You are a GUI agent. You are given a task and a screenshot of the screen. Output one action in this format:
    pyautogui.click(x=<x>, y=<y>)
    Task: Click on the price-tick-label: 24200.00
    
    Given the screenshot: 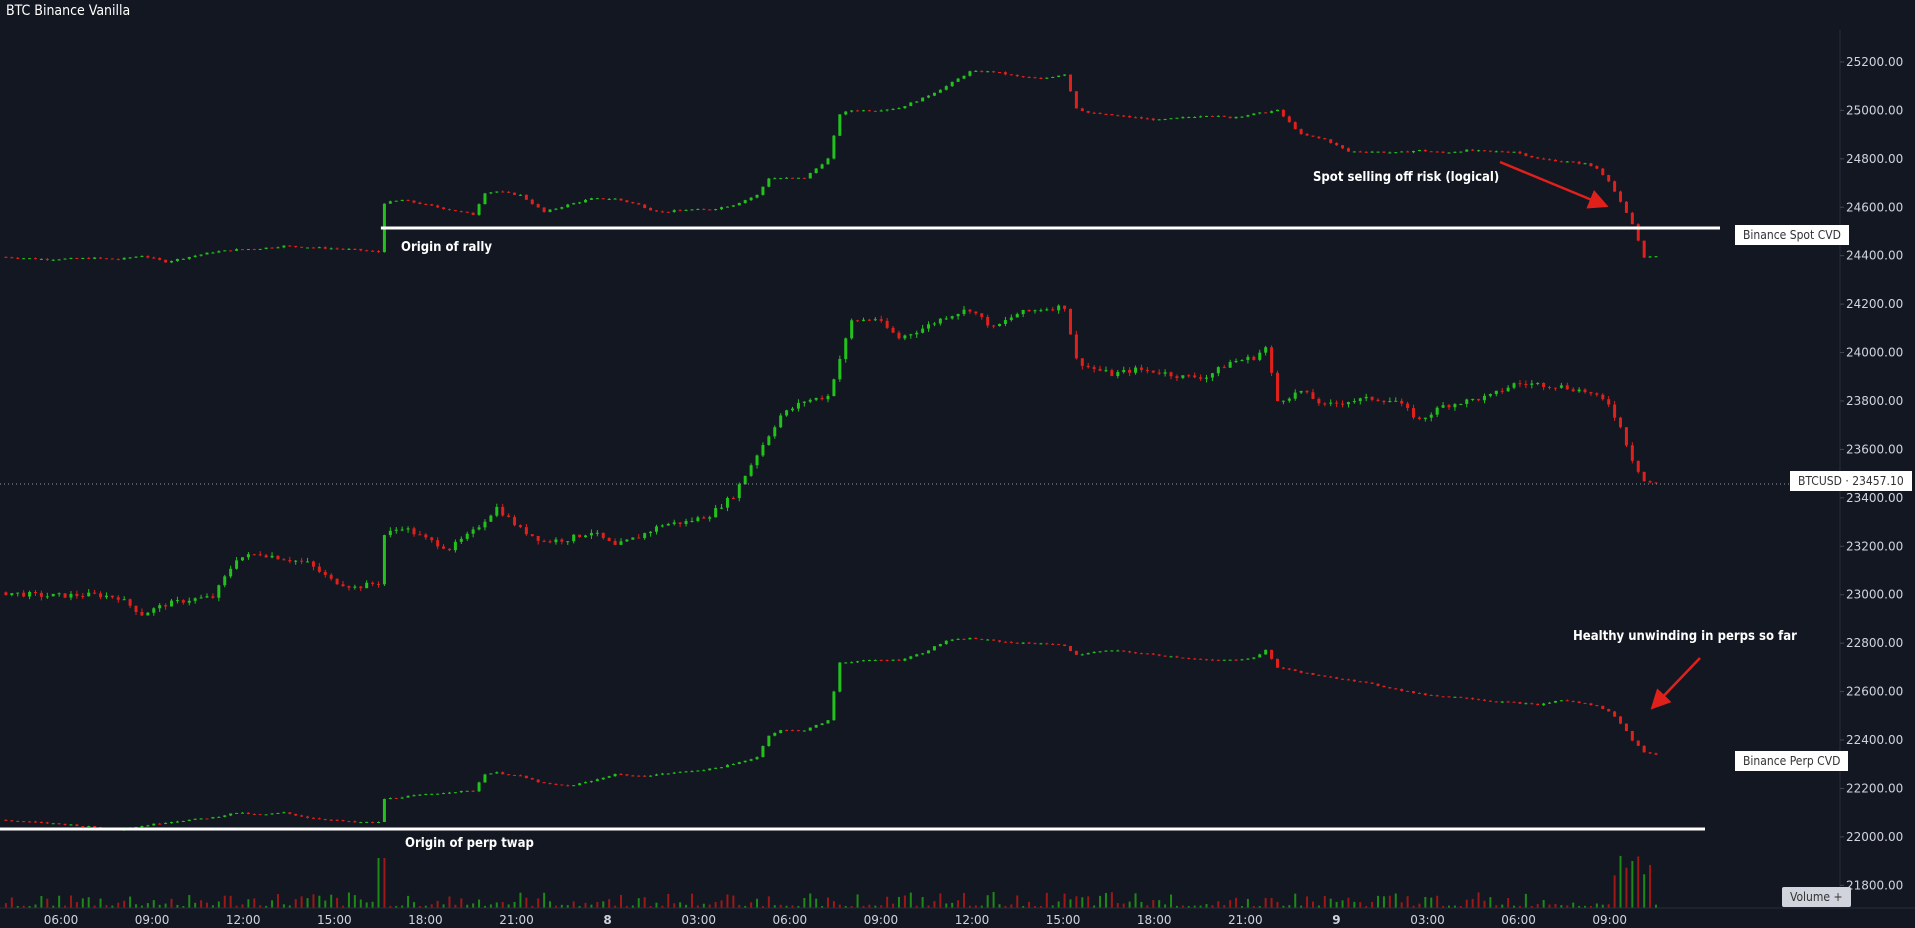 What is the action you would take?
    pyautogui.click(x=1874, y=304)
    